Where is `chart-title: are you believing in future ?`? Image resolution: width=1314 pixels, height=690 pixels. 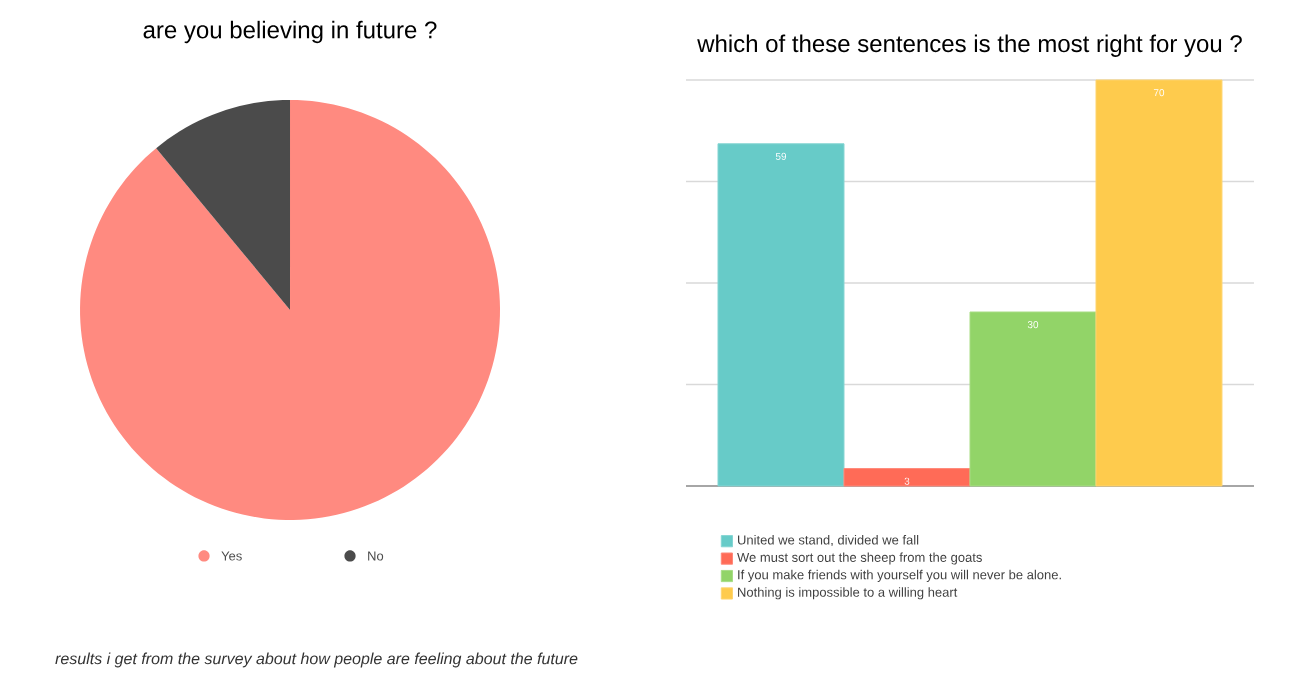
chart-title: are you believing in future ? is located at coordinates (290, 32).